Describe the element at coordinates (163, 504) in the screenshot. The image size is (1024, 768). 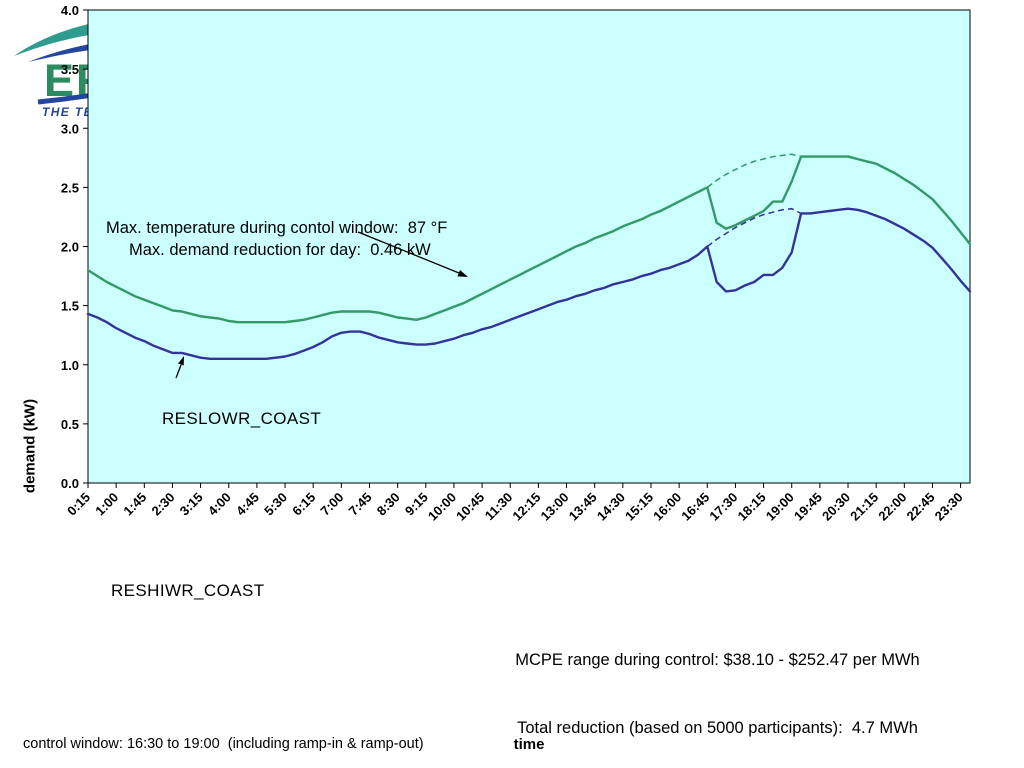
I see `x-tick-label: 2:30` at that location.